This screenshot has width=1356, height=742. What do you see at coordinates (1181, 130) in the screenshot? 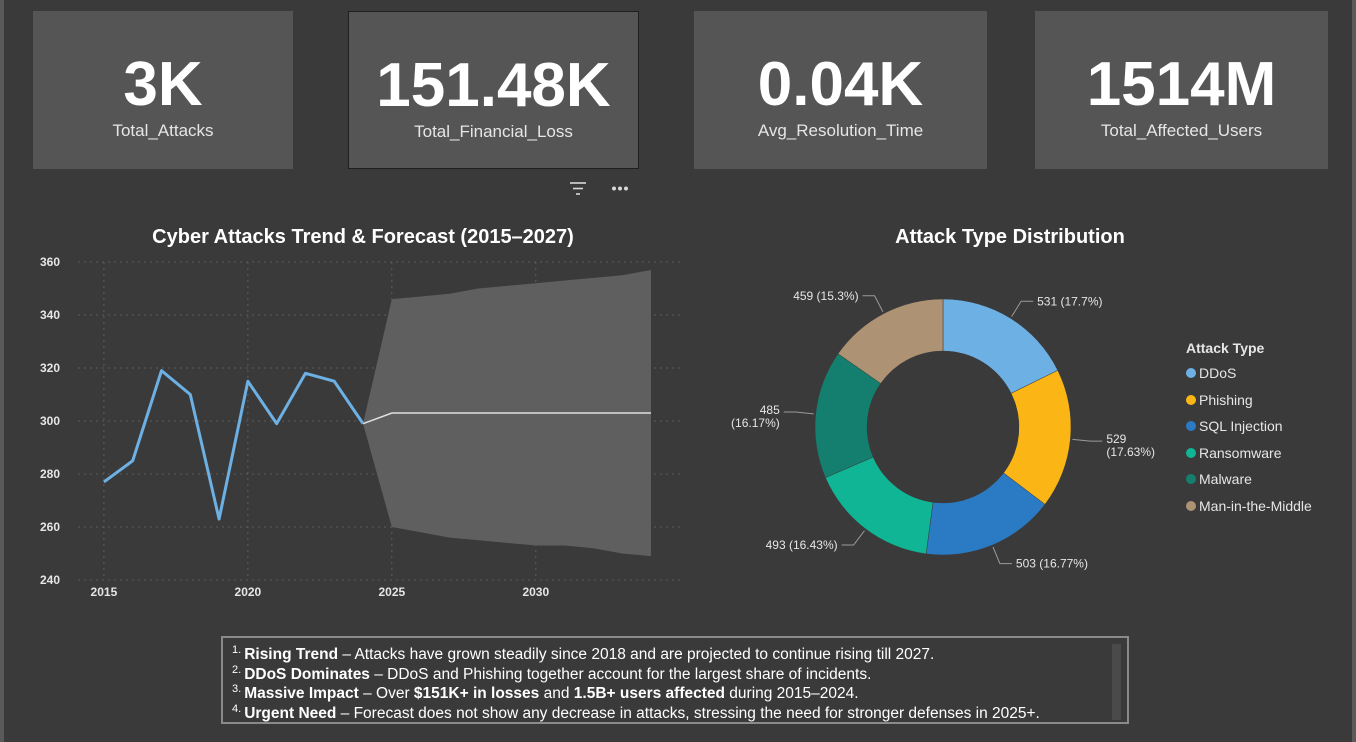
I see `kpi-label: Total_Affected_Users` at bounding box center [1181, 130].